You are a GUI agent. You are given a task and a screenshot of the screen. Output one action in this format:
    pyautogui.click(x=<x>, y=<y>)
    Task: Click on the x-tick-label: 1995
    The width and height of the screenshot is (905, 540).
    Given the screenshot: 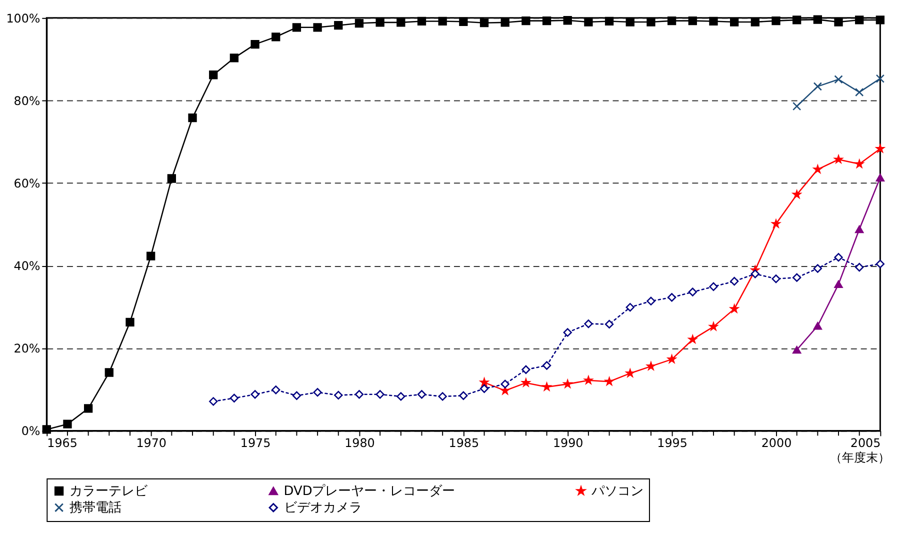 What is the action you would take?
    pyautogui.click(x=672, y=443)
    